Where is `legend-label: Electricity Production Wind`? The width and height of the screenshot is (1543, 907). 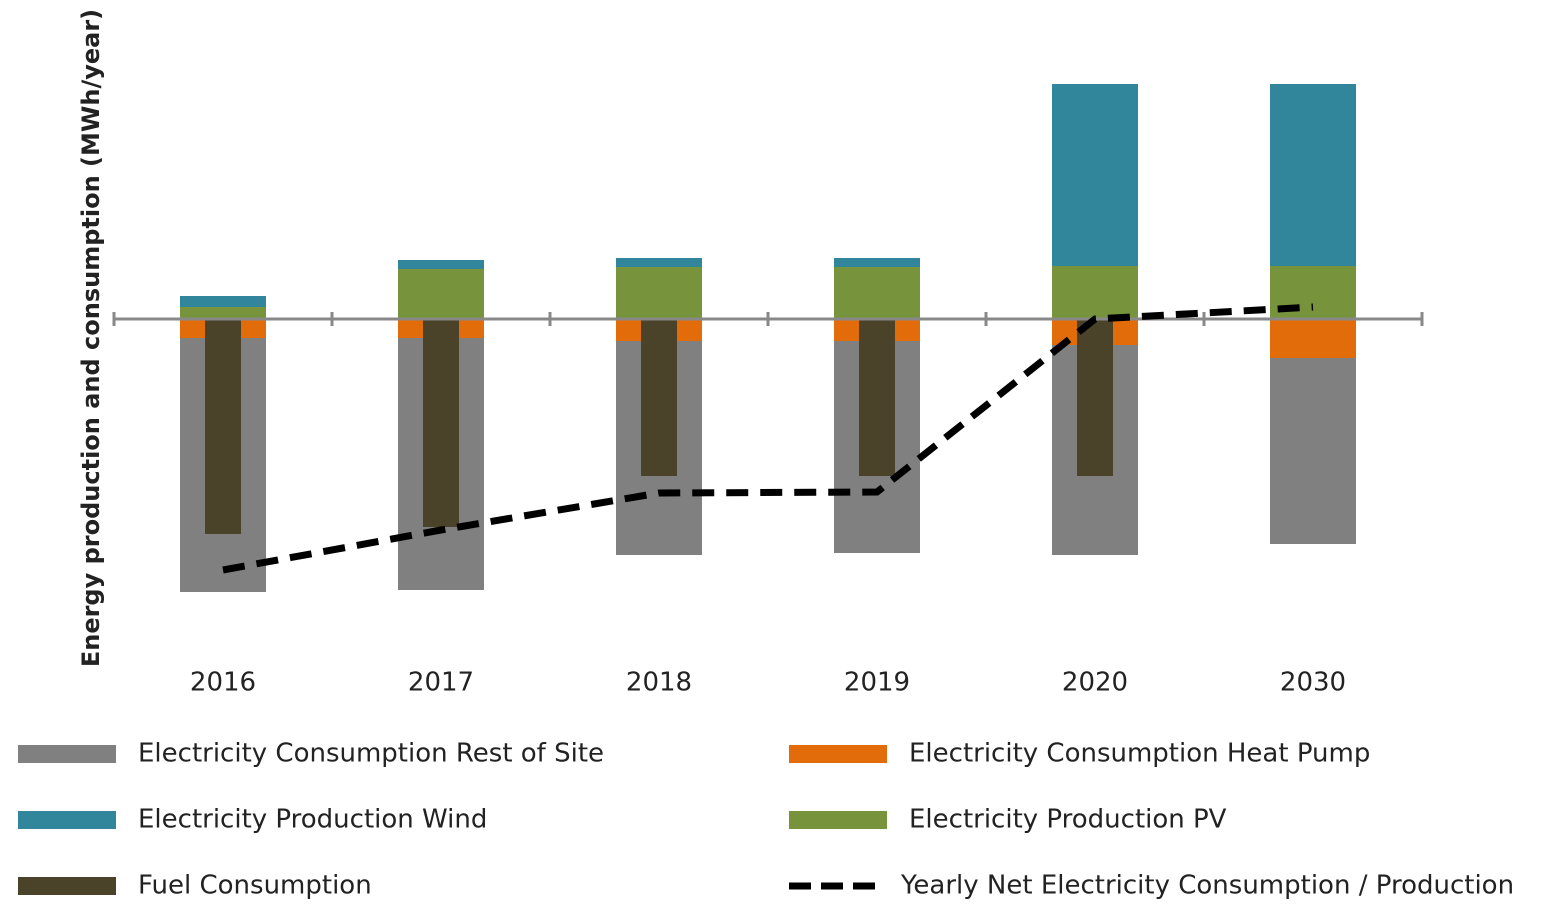
legend-label: Electricity Production Wind is located at coordinates (312, 820).